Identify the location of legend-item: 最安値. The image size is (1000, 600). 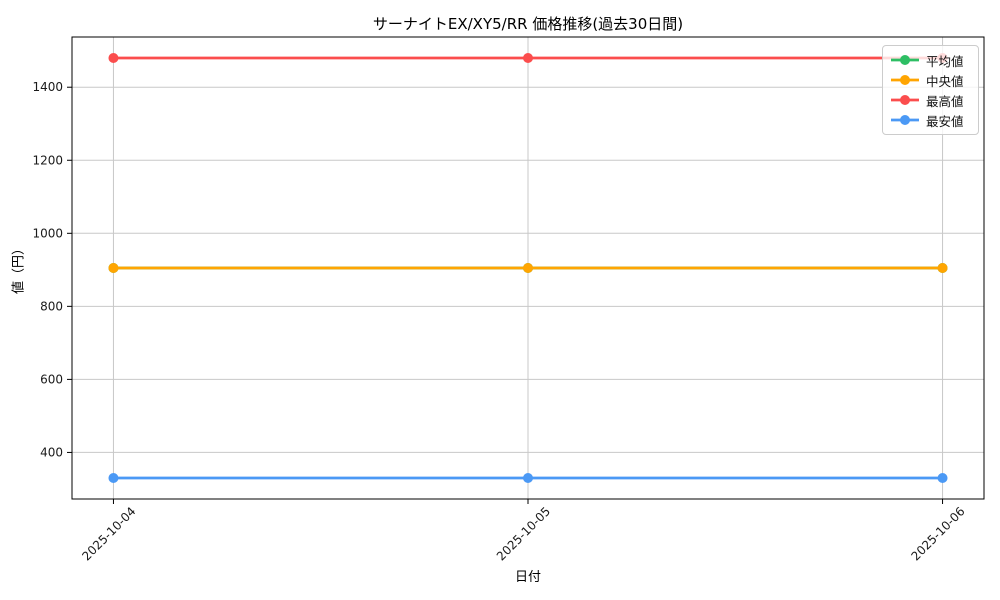
(930, 120).